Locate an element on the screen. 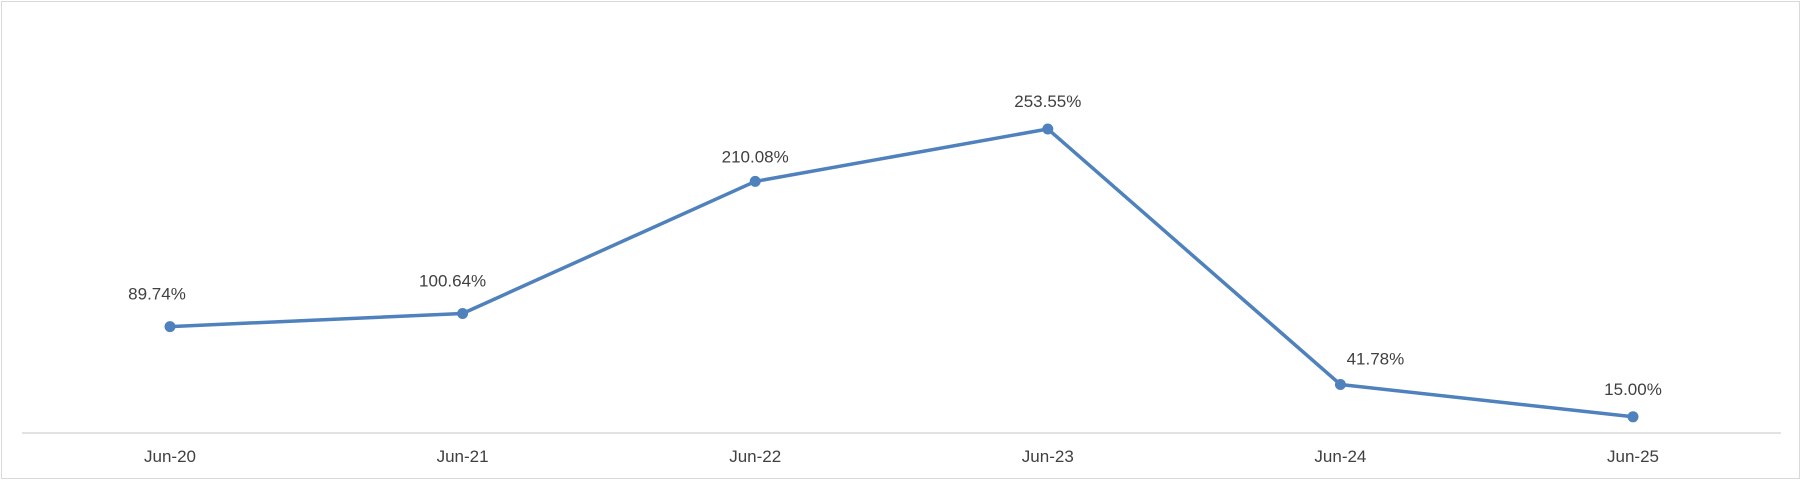 Image resolution: width=1803 pixels, height=482 pixels. data-label: 210.08% is located at coordinates (755, 156).